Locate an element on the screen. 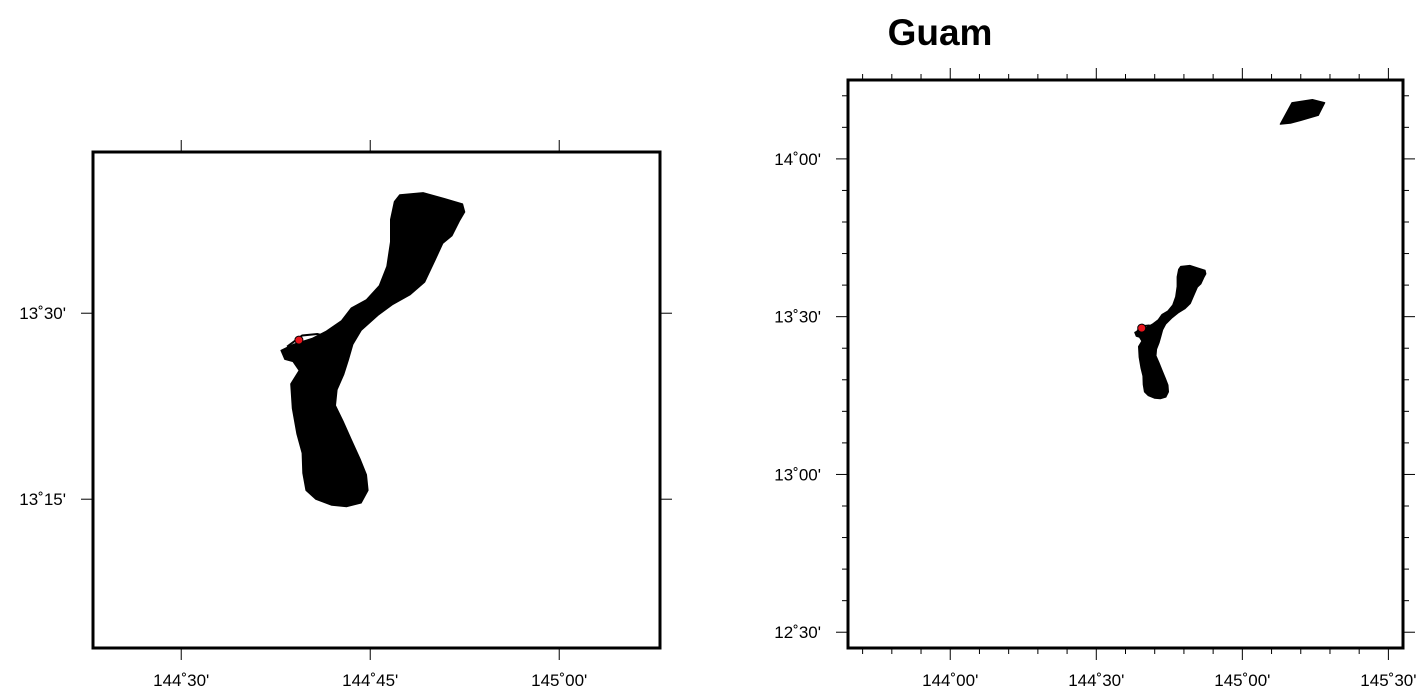  y-tick-label: 14˚00' is located at coordinates (797, 159).